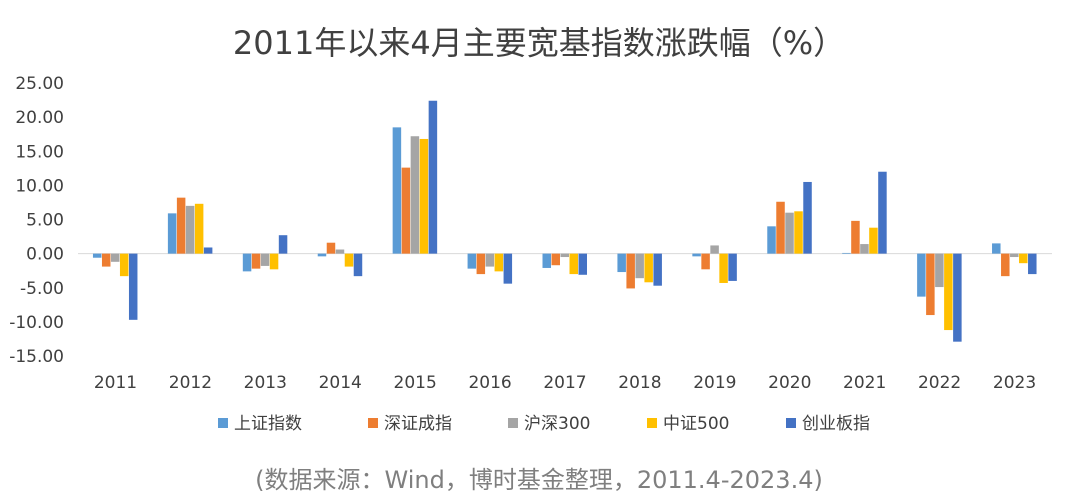 The height and width of the screenshot is (501, 1078). I want to click on x-tick-label: 2017, so click(564, 383).